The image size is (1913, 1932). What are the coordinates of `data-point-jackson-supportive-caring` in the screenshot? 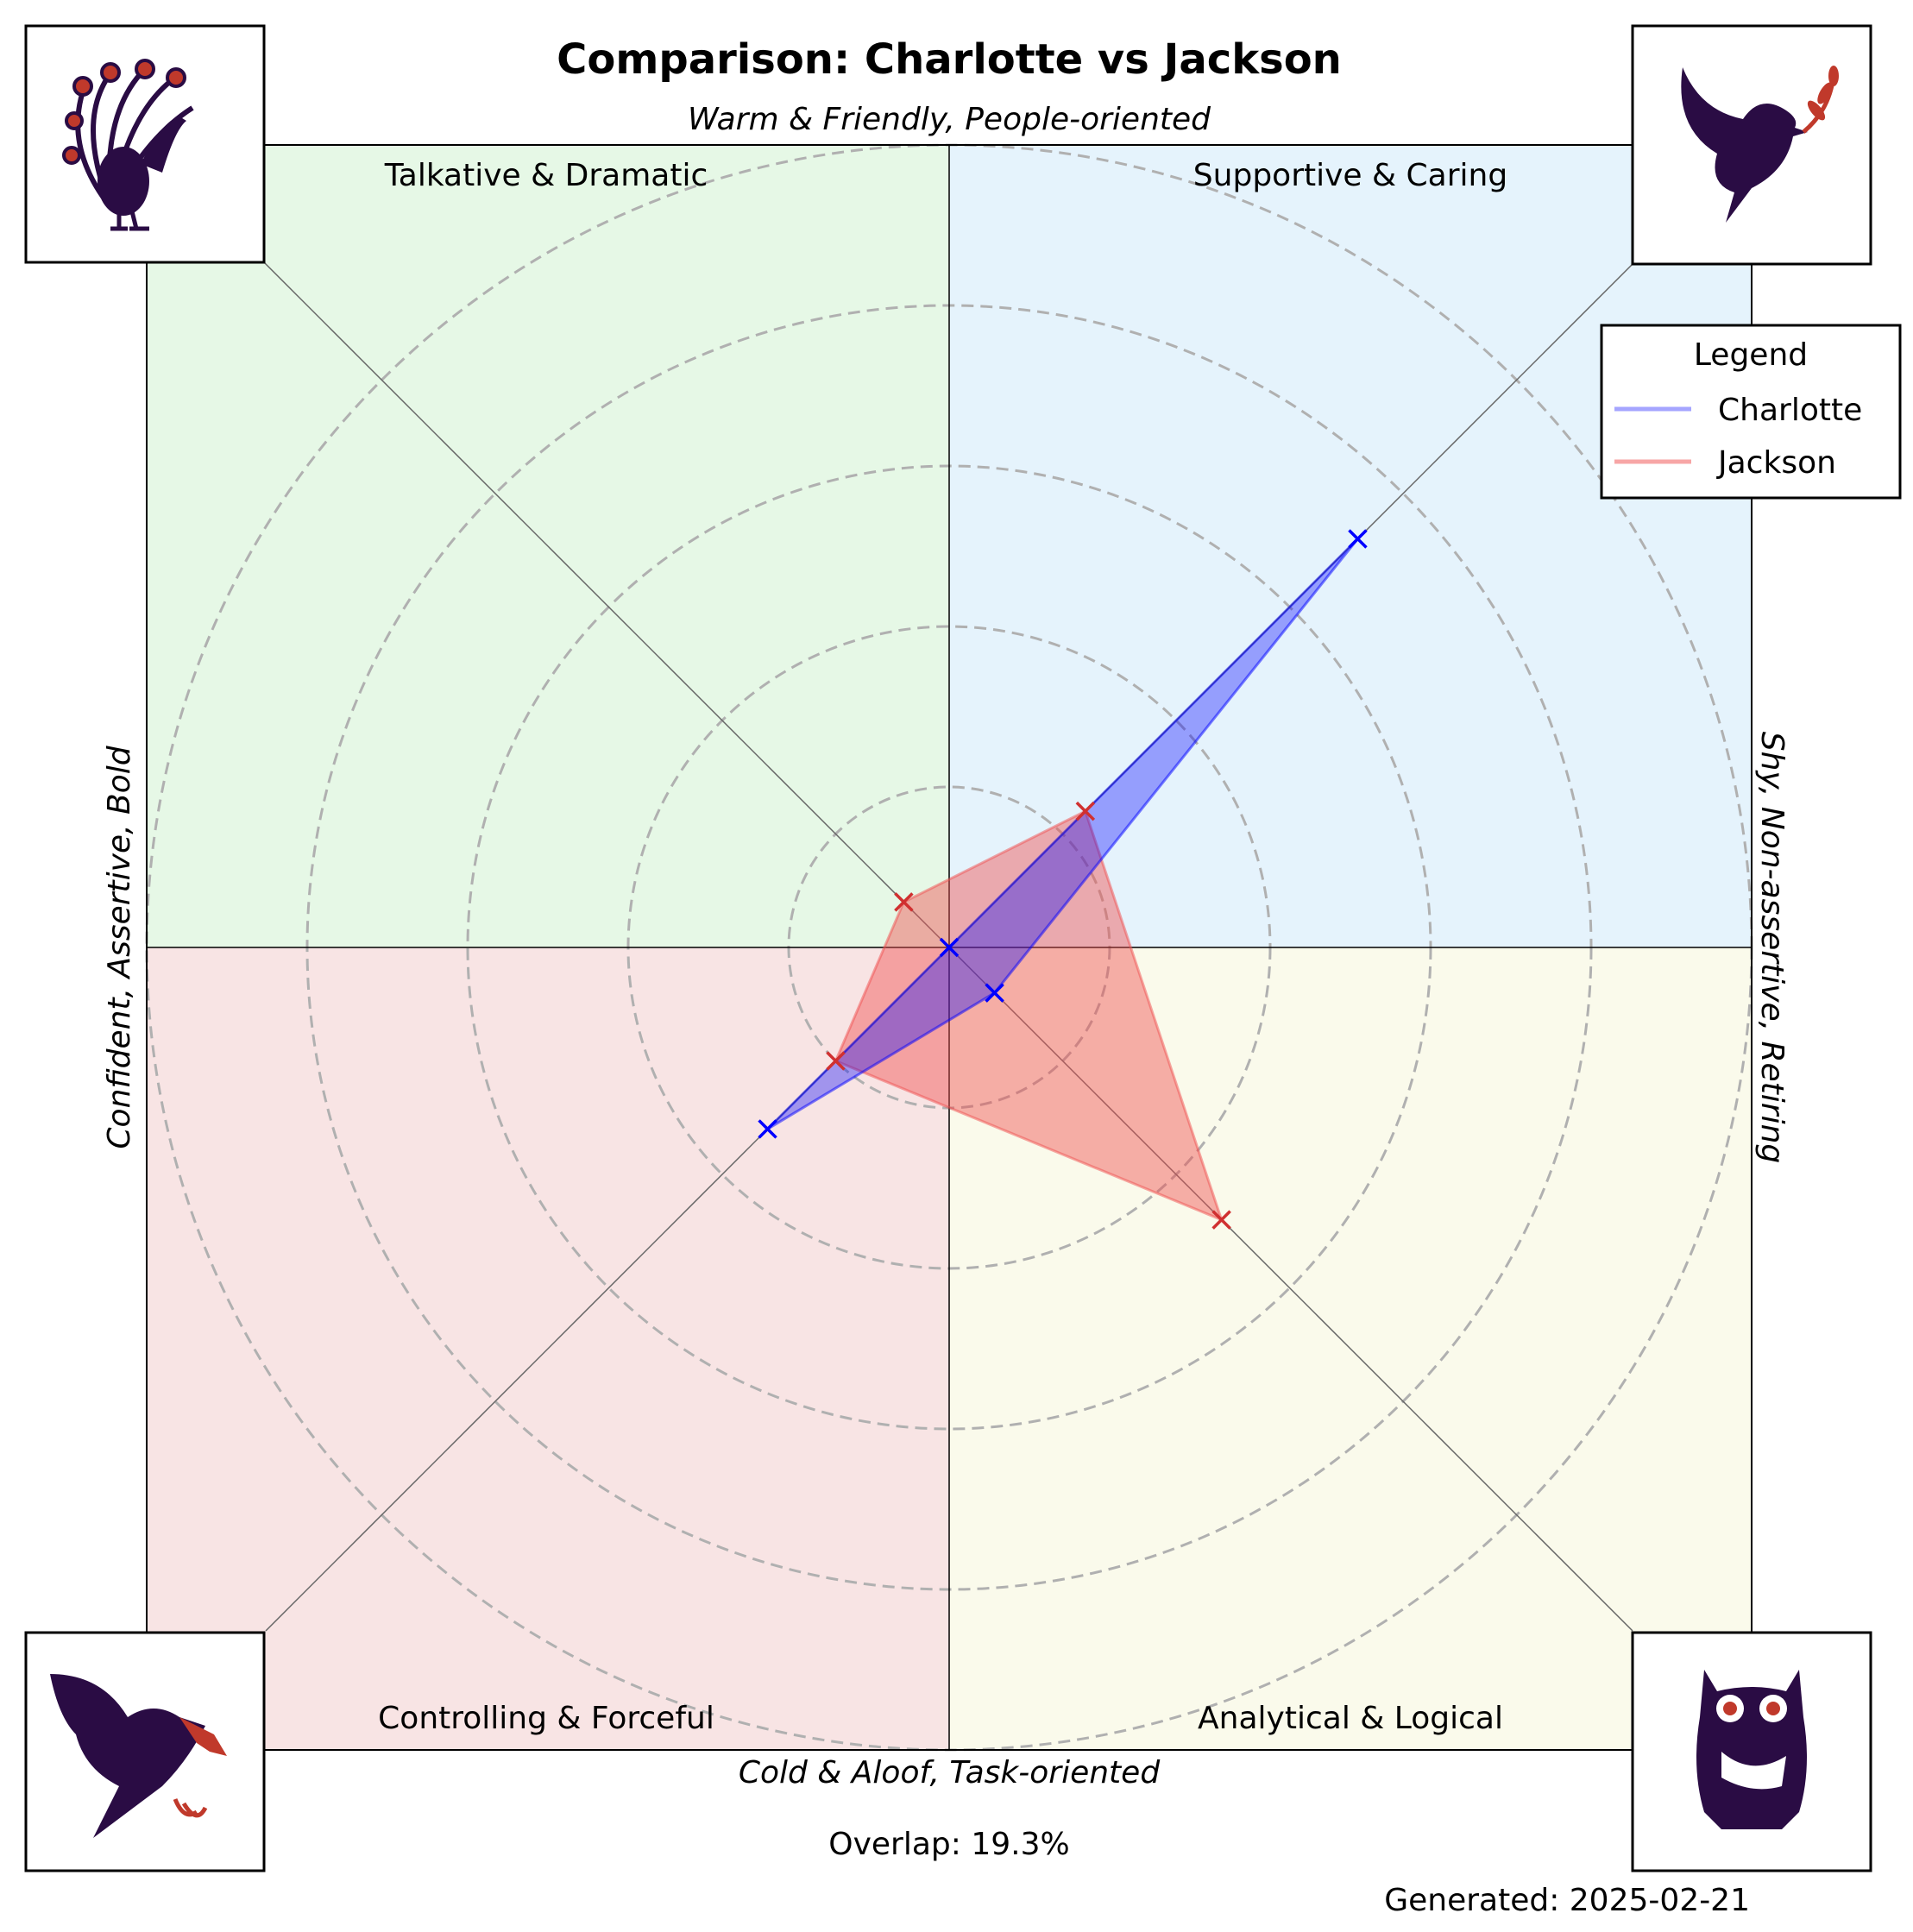 It's located at (1085, 811).